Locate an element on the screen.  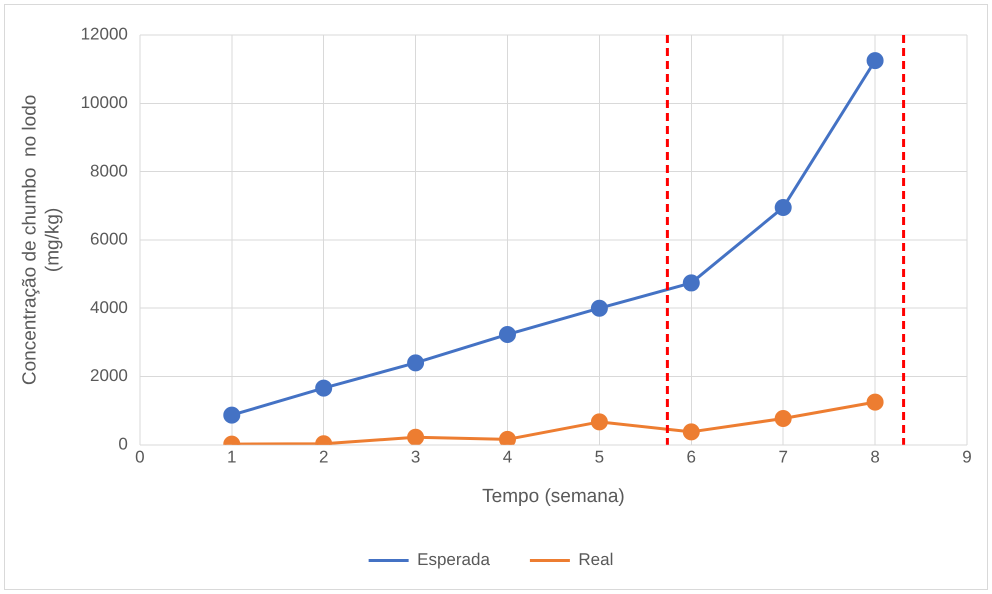
y-tick-label: 0 is located at coordinates (123, 444).